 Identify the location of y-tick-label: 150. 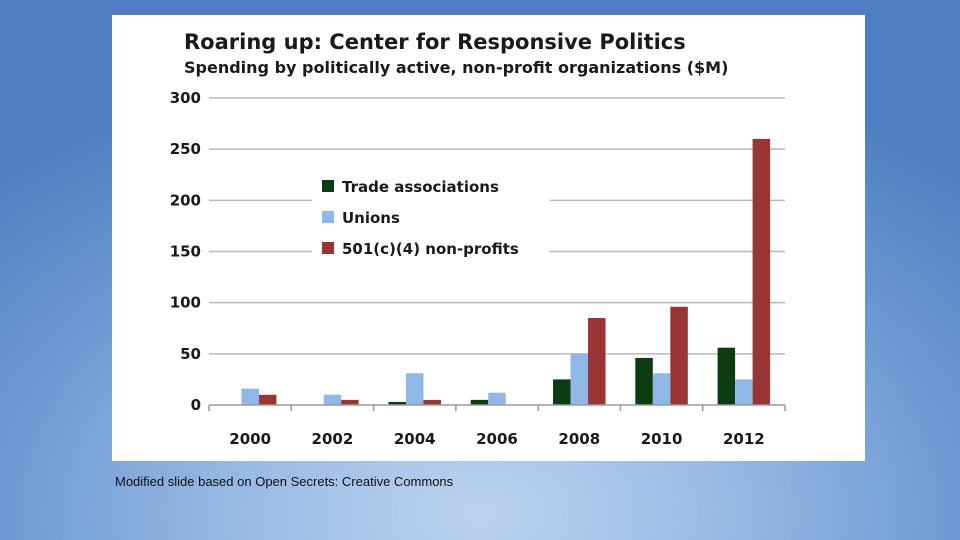
(185, 252).